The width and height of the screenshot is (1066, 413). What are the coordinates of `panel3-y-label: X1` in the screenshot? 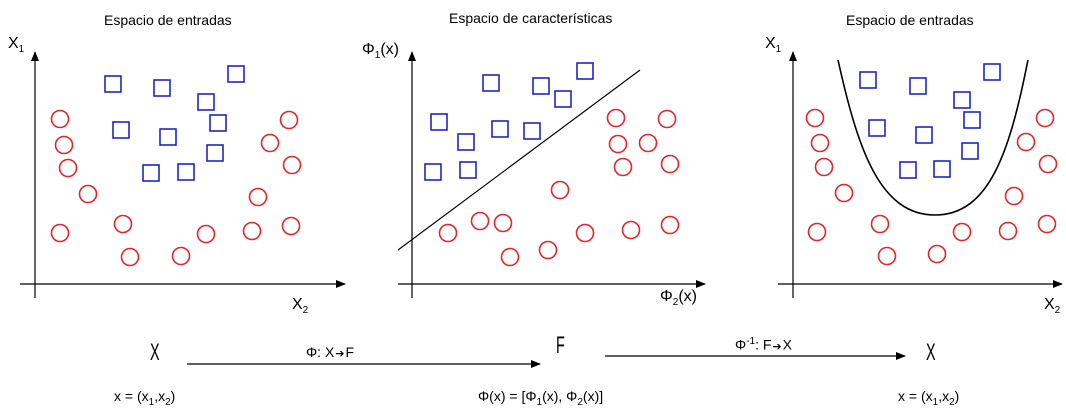 It's located at (773, 45).